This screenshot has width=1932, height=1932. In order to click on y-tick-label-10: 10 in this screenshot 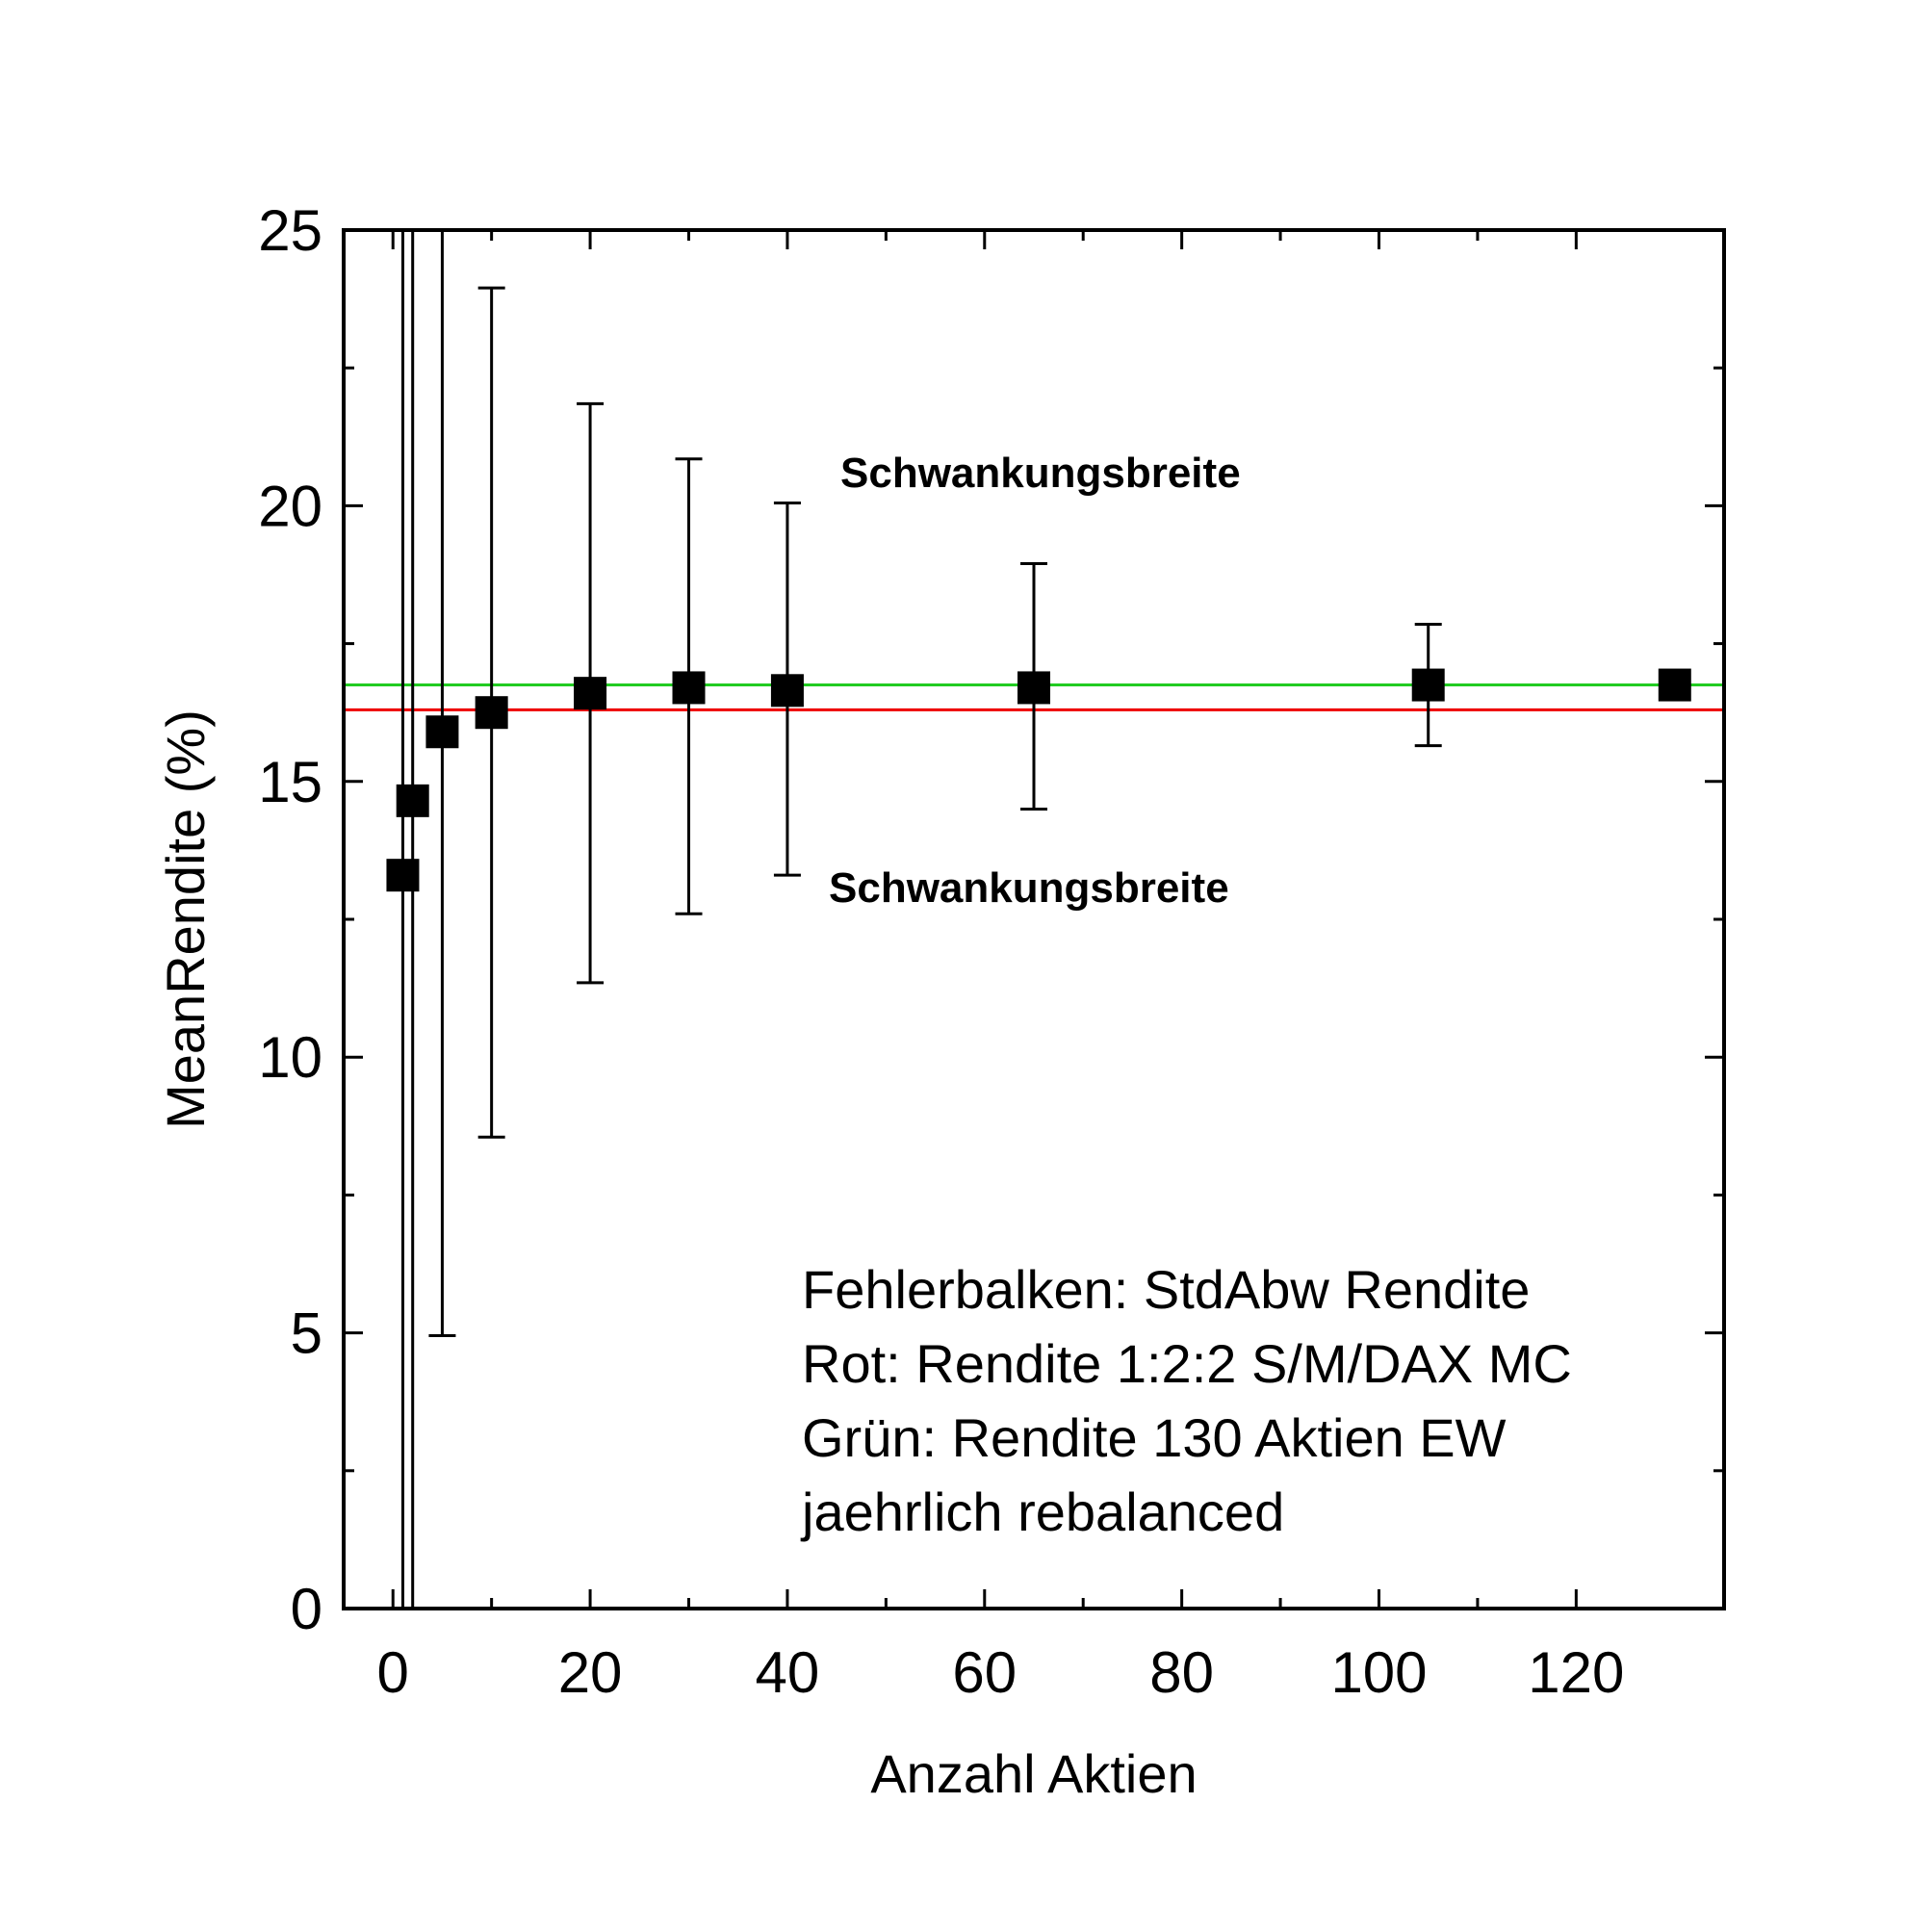, I will do `click(290, 1058)`.